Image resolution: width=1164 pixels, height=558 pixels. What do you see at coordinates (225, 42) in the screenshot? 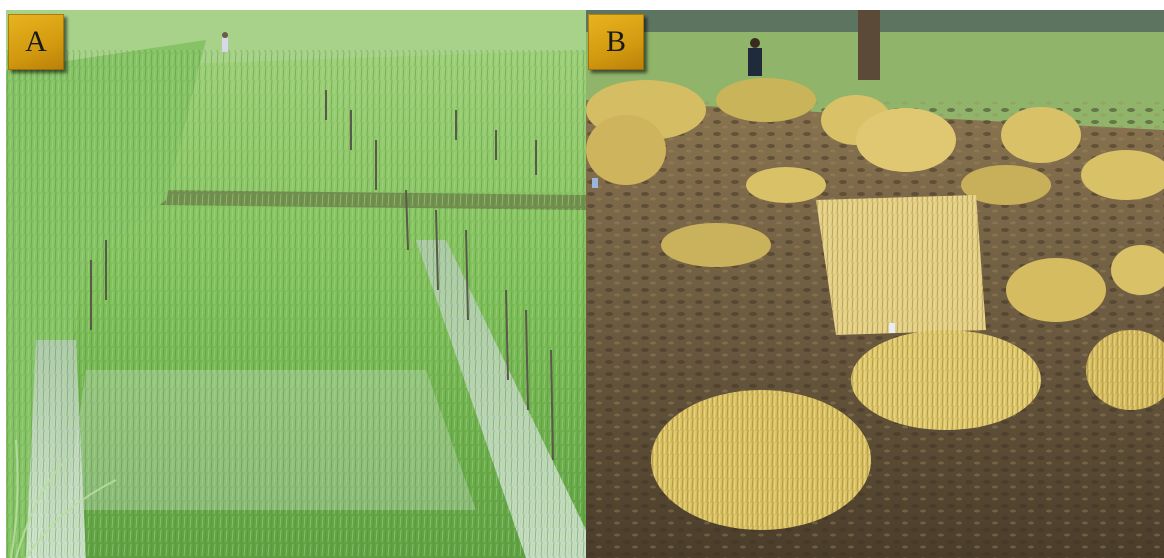
I see `farmer-figure-a` at bounding box center [225, 42].